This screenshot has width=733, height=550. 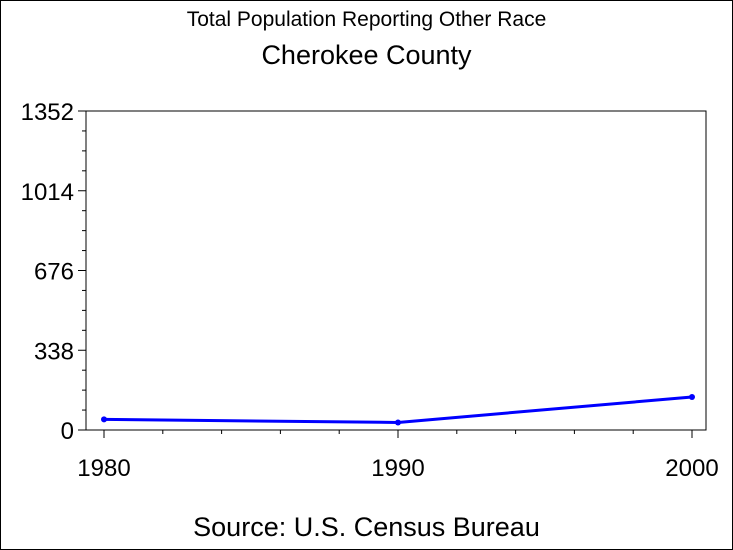 I want to click on y-tick-label: 676, so click(x=54, y=272).